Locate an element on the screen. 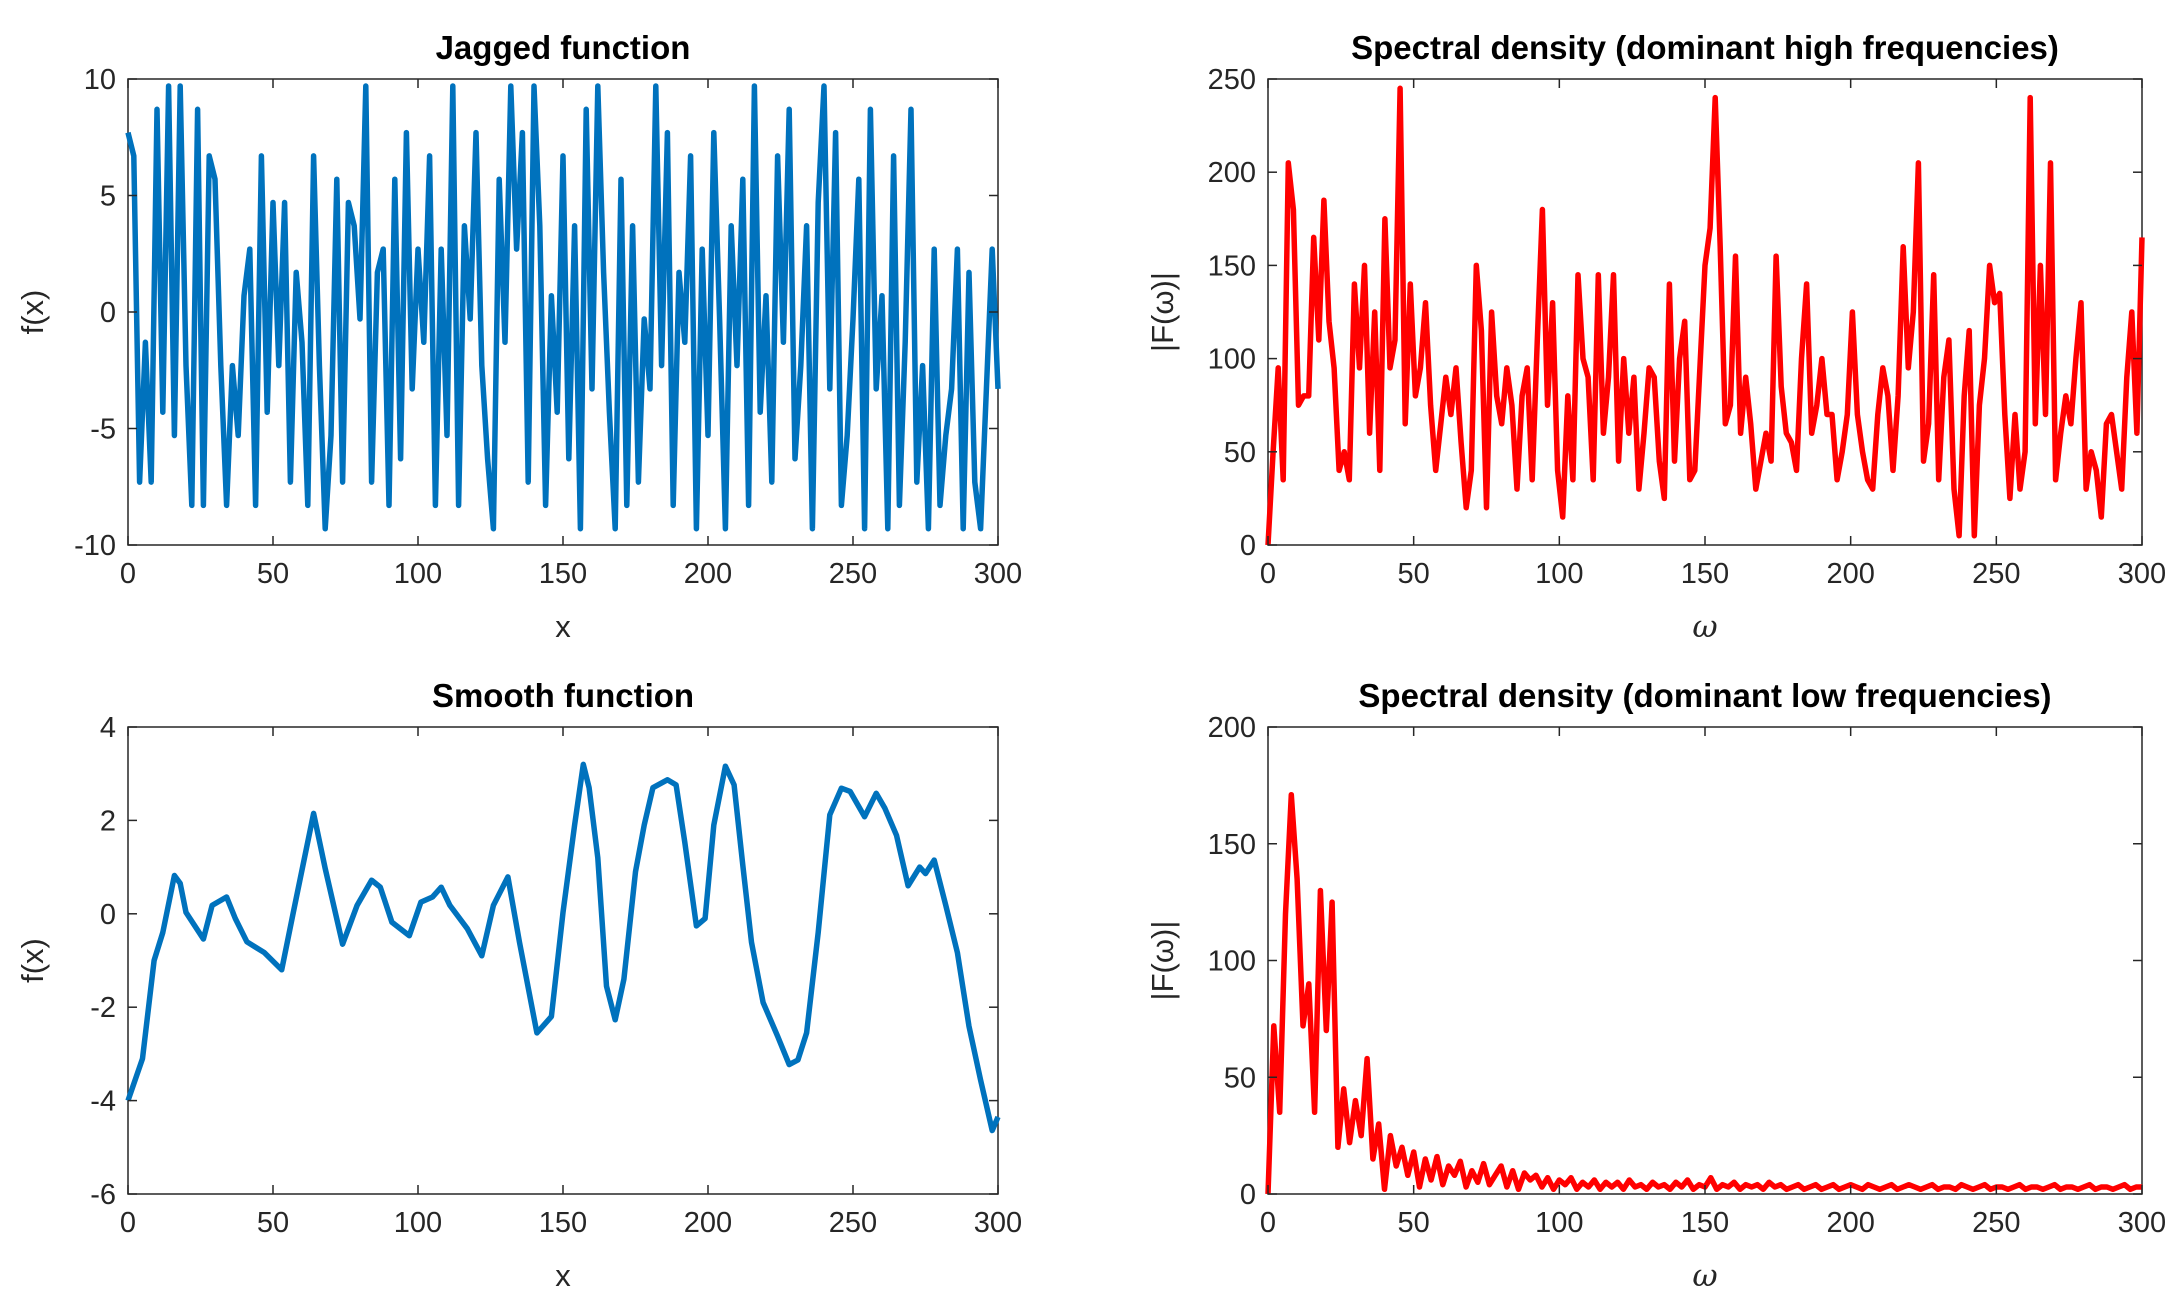 The image size is (2174, 1306). y-tick-label: 10 is located at coordinates (100, 80).